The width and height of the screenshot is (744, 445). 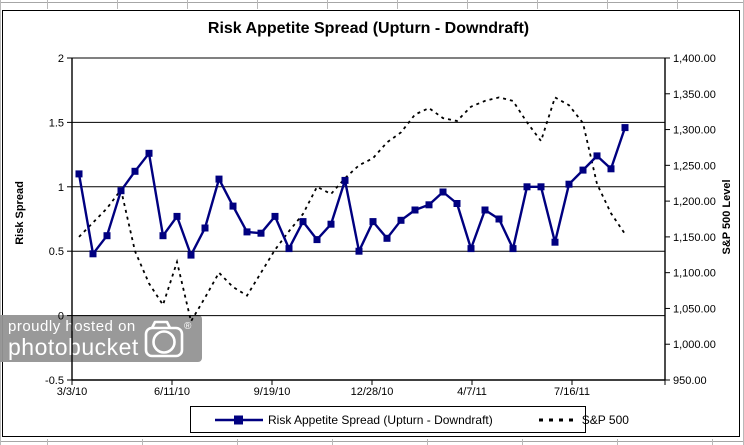 I want to click on spreadsheet-gridline-top, so click(x=372, y=2).